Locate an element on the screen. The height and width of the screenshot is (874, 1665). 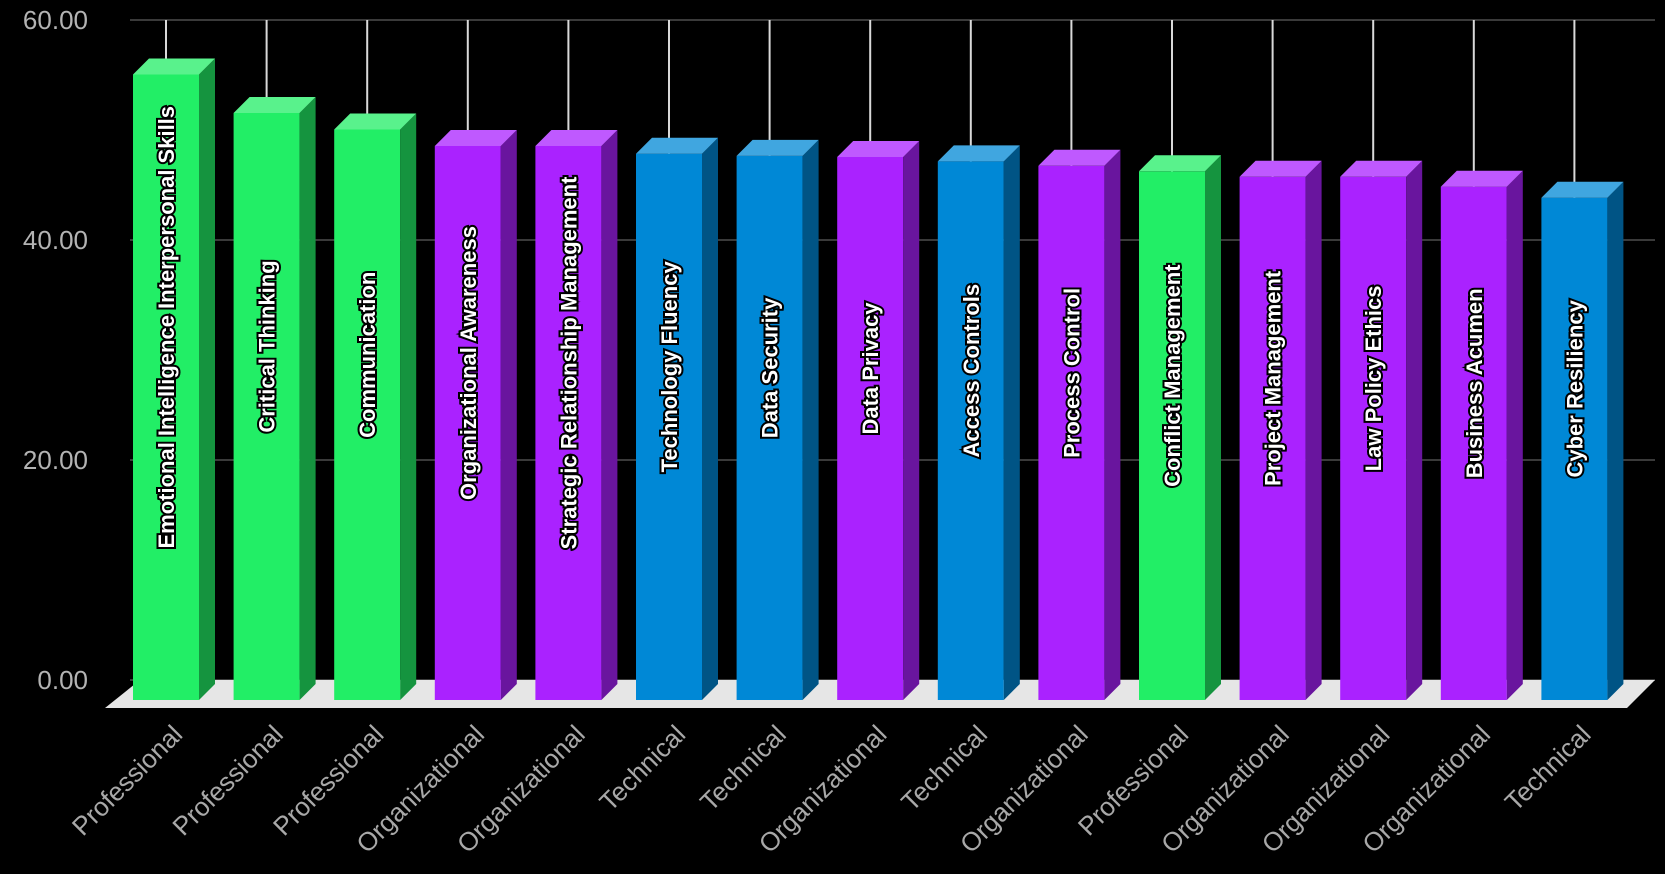
bar-label: Strategic Relationship Management is located at coordinates (568, 363).